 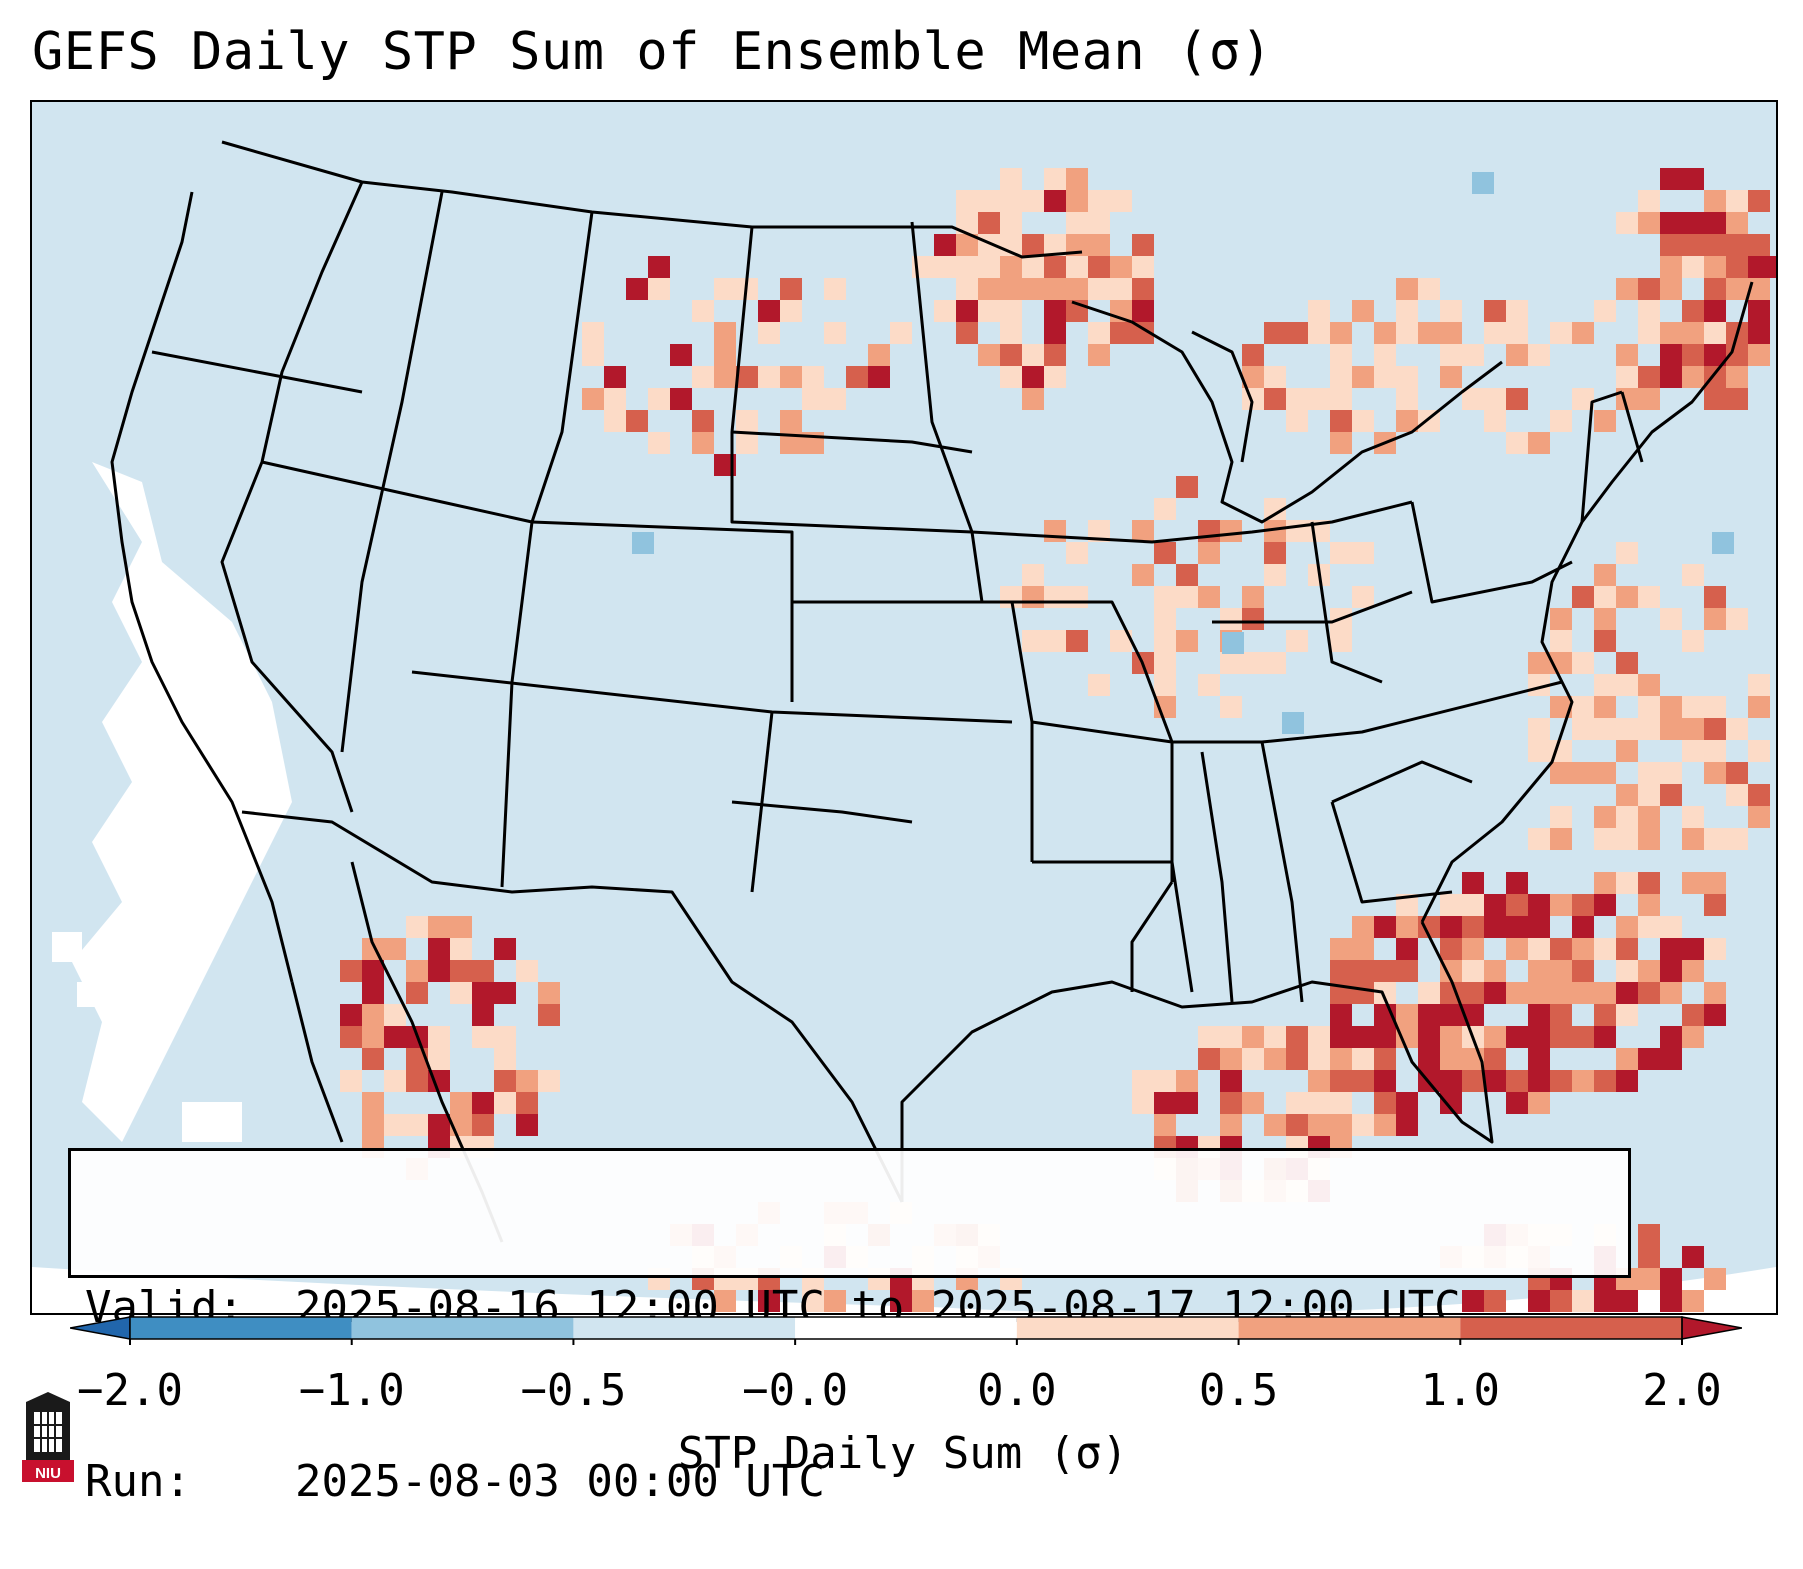 What do you see at coordinates (1238, 1390) in the screenshot?
I see `colorbar-tick-label: 0.5` at bounding box center [1238, 1390].